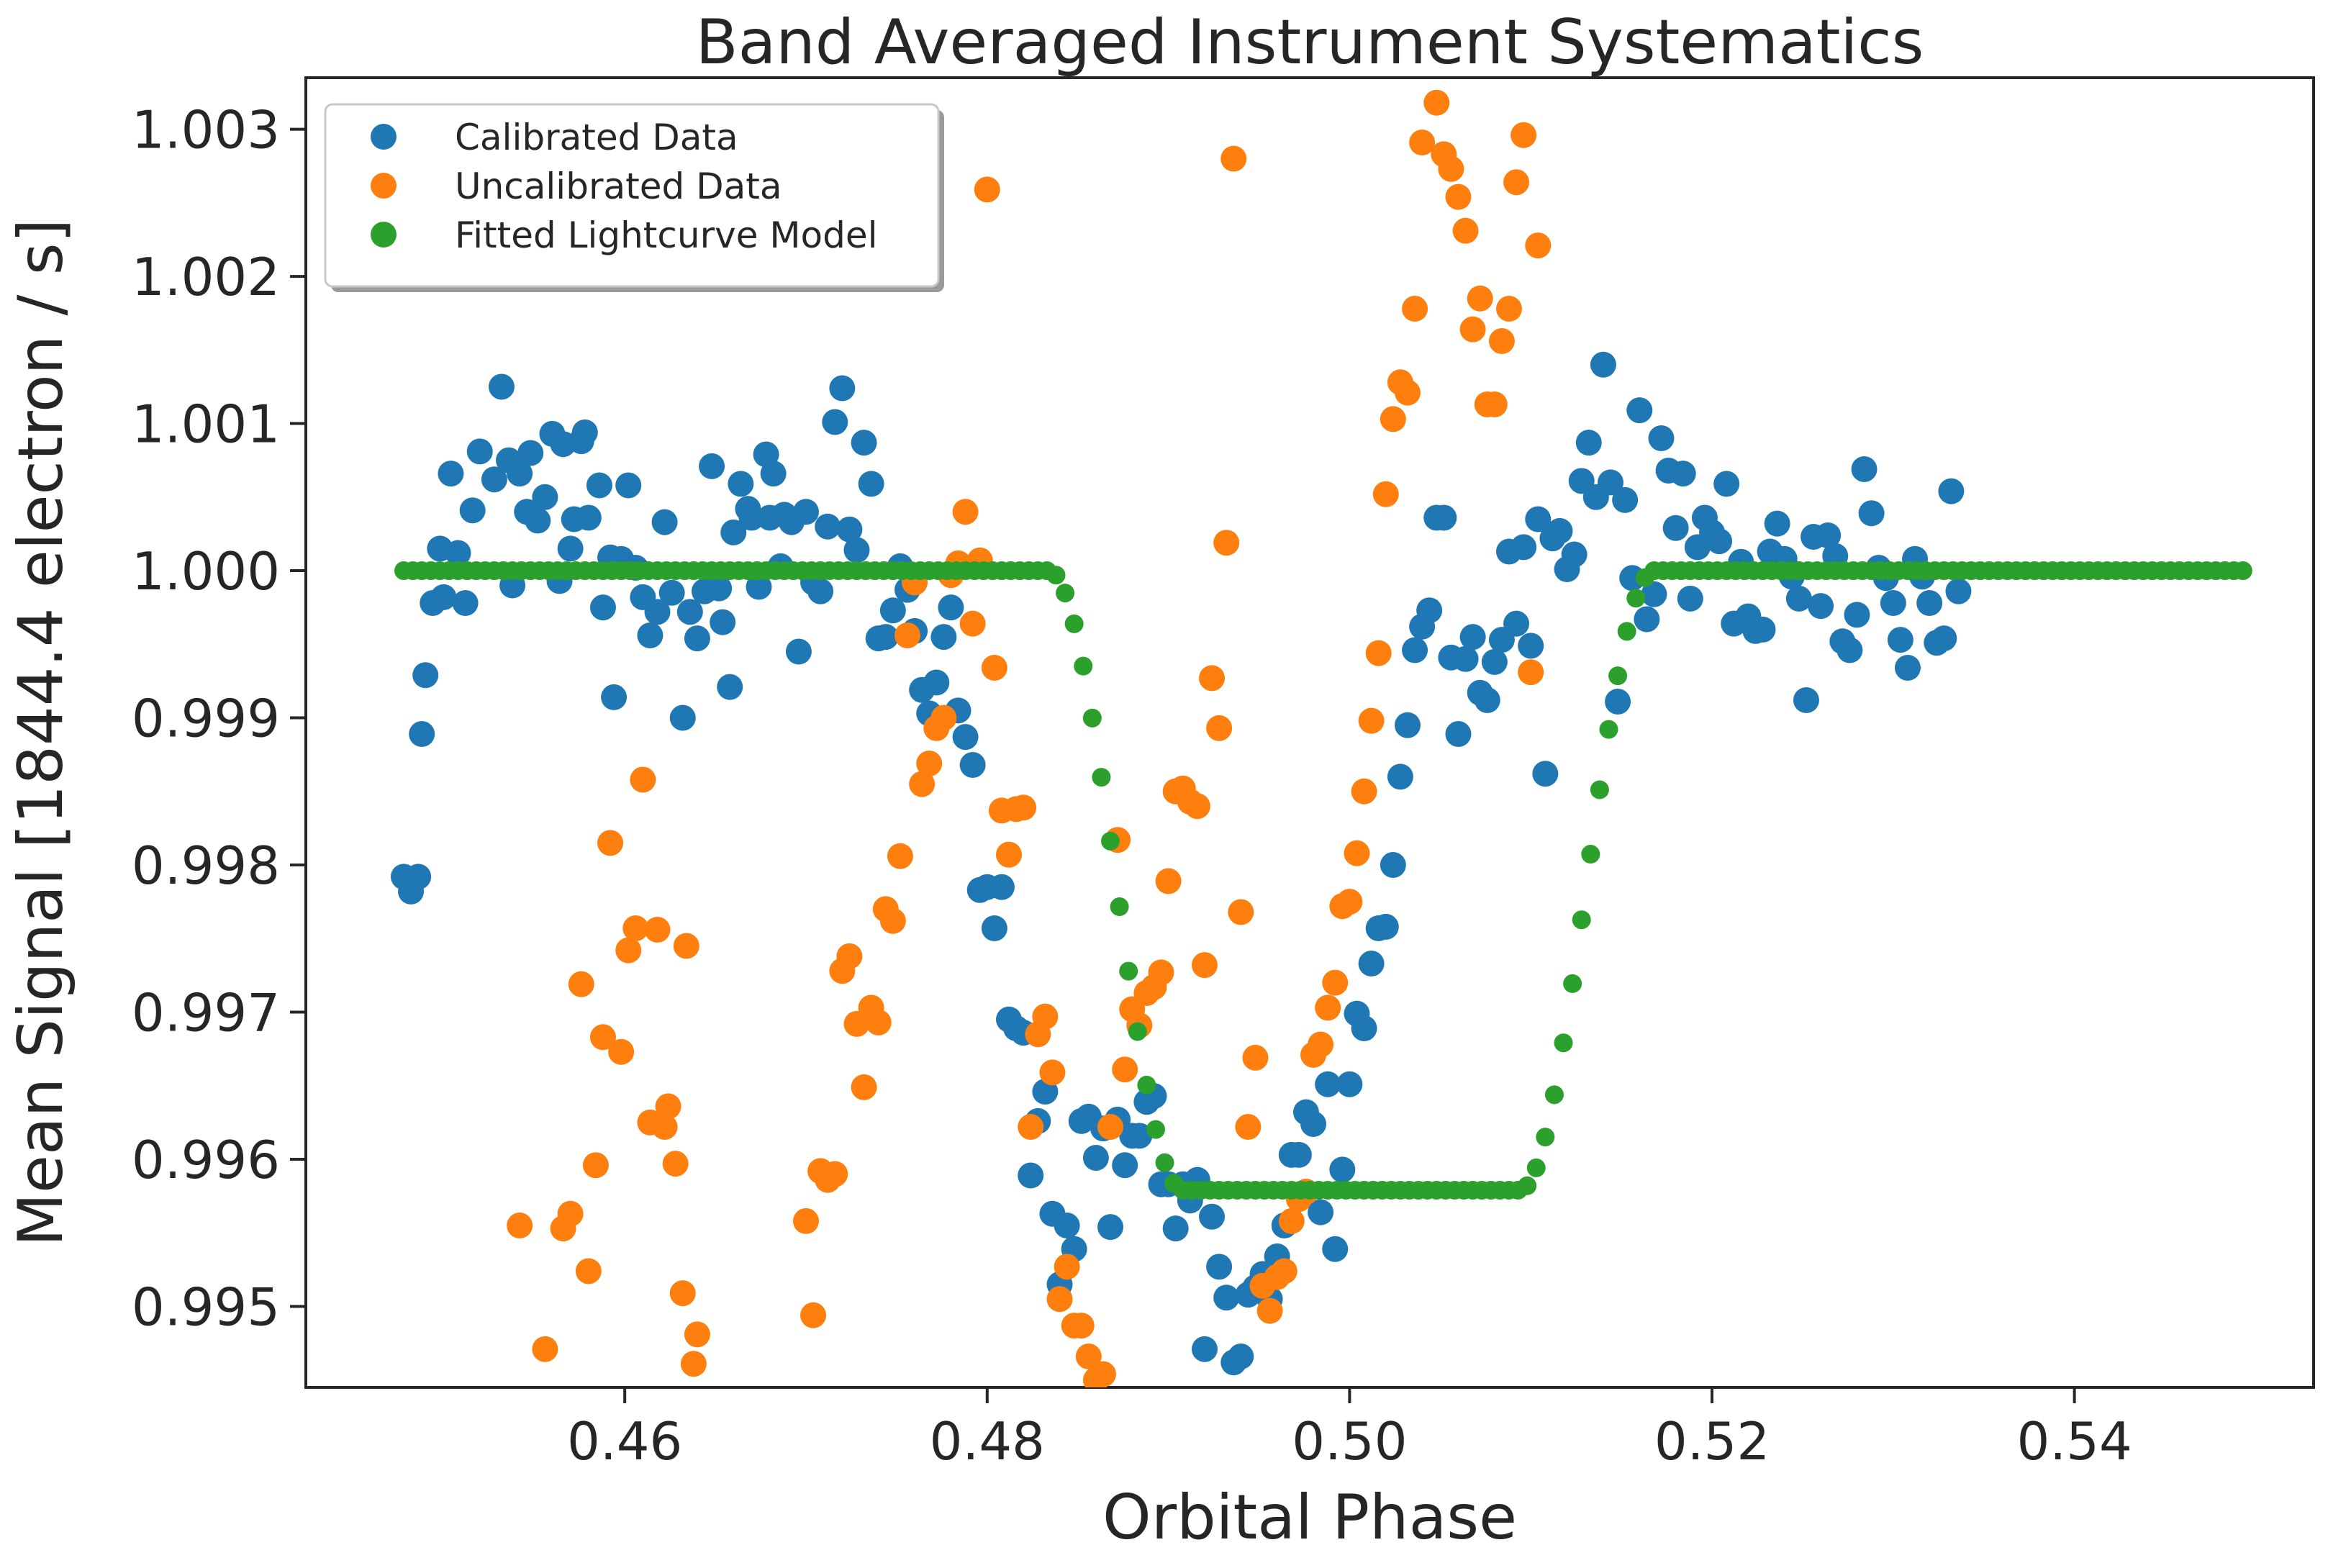 Image resolution: width=2328 pixels, height=1568 pixels. I want to click on legend-label: Uncalibrated Data, so click(618, 187).